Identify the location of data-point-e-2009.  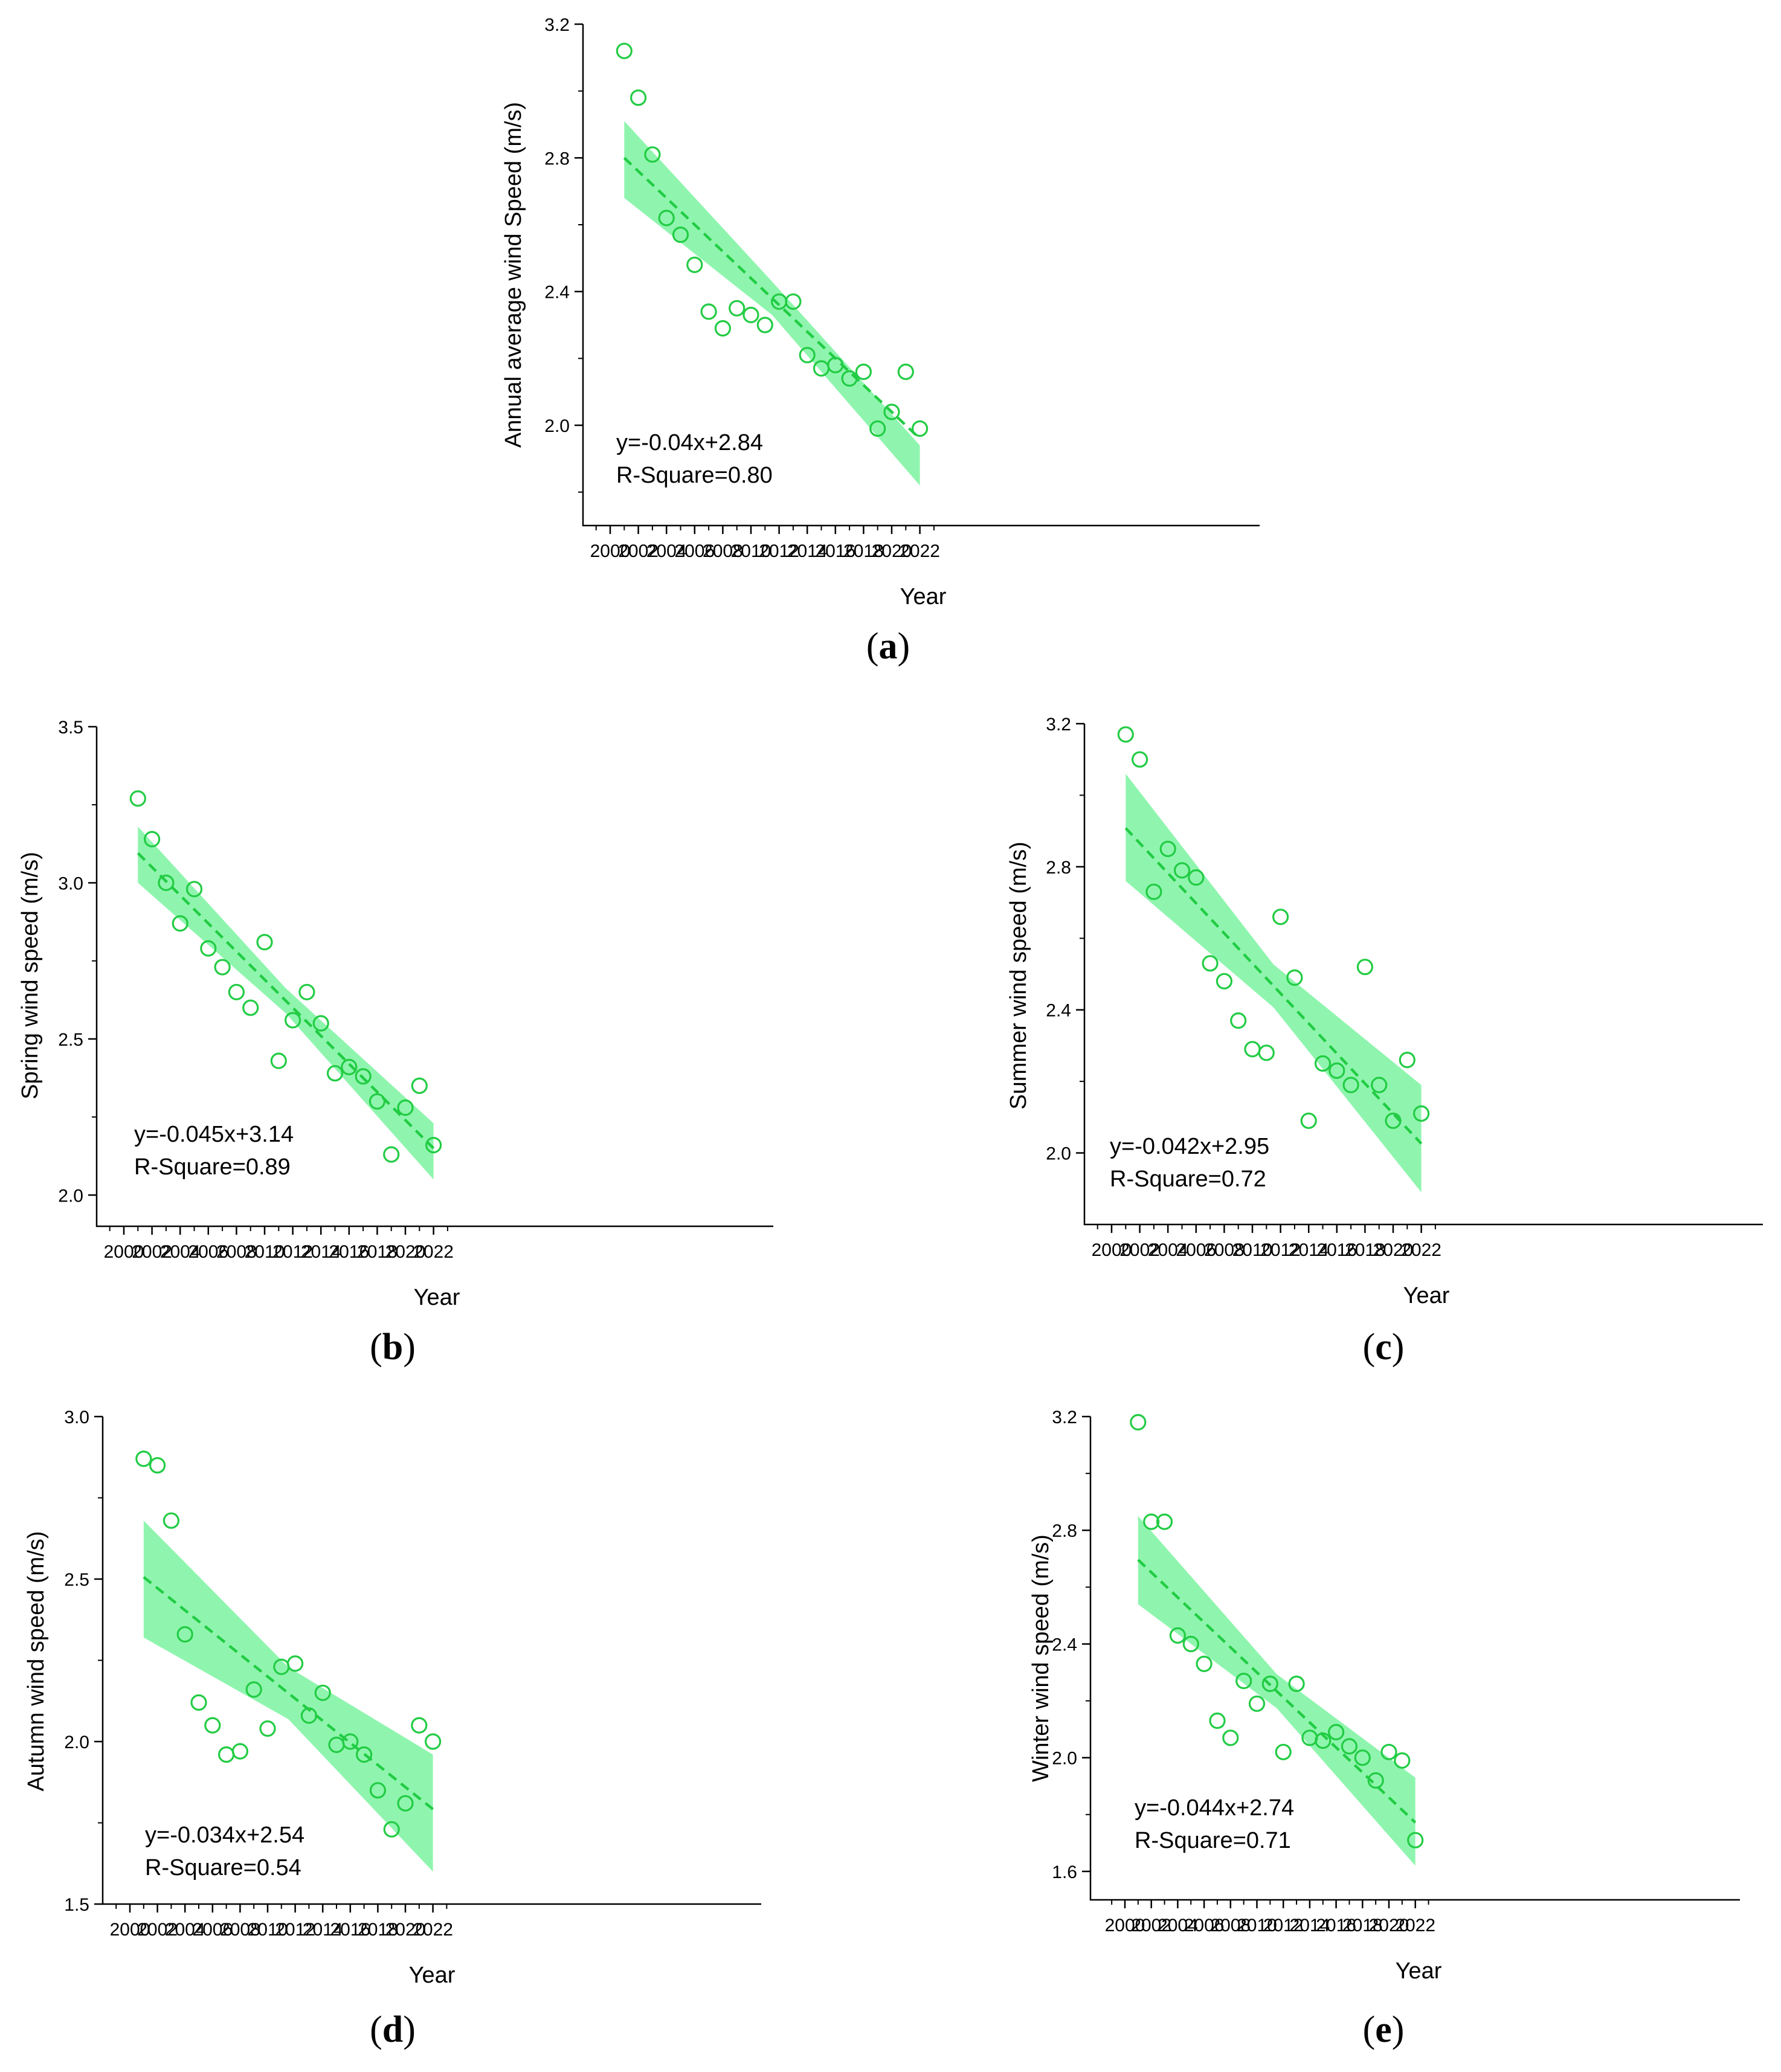
(1243, 1681).